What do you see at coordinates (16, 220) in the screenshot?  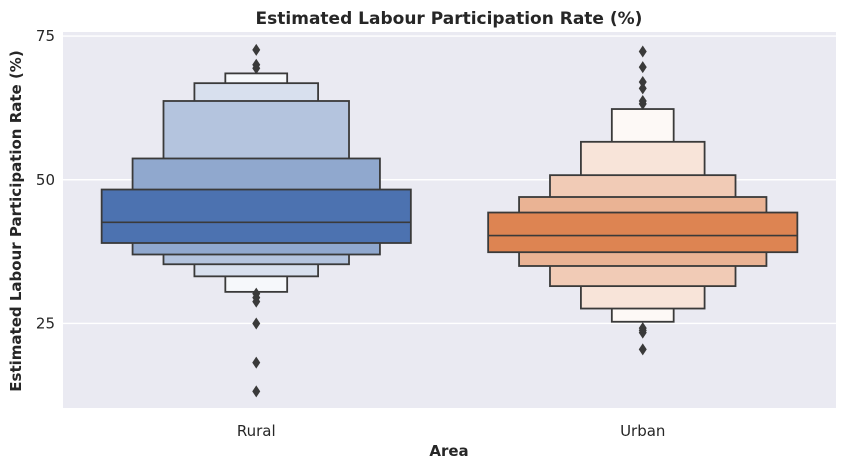 I see `y-axis-label: Estimated Labour Participation Rate (%)` at bounding box center [16, 220].